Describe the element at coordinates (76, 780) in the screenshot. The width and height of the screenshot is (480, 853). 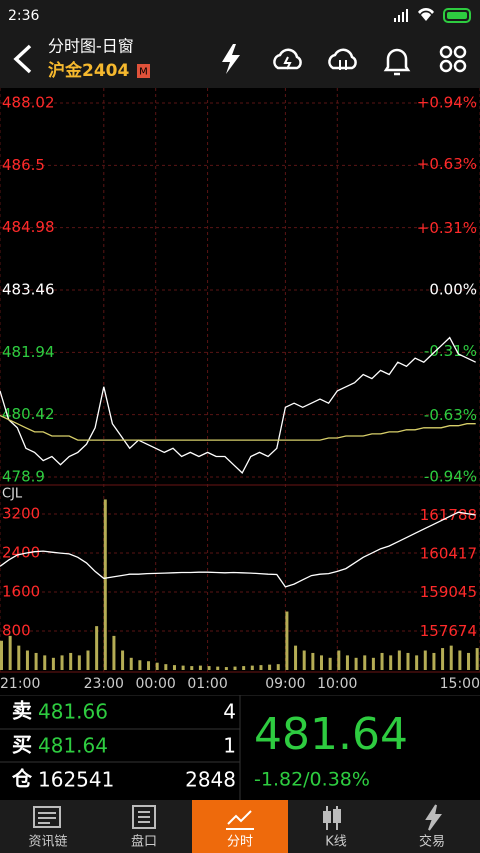
I see `oi-value: 162541` at that location.